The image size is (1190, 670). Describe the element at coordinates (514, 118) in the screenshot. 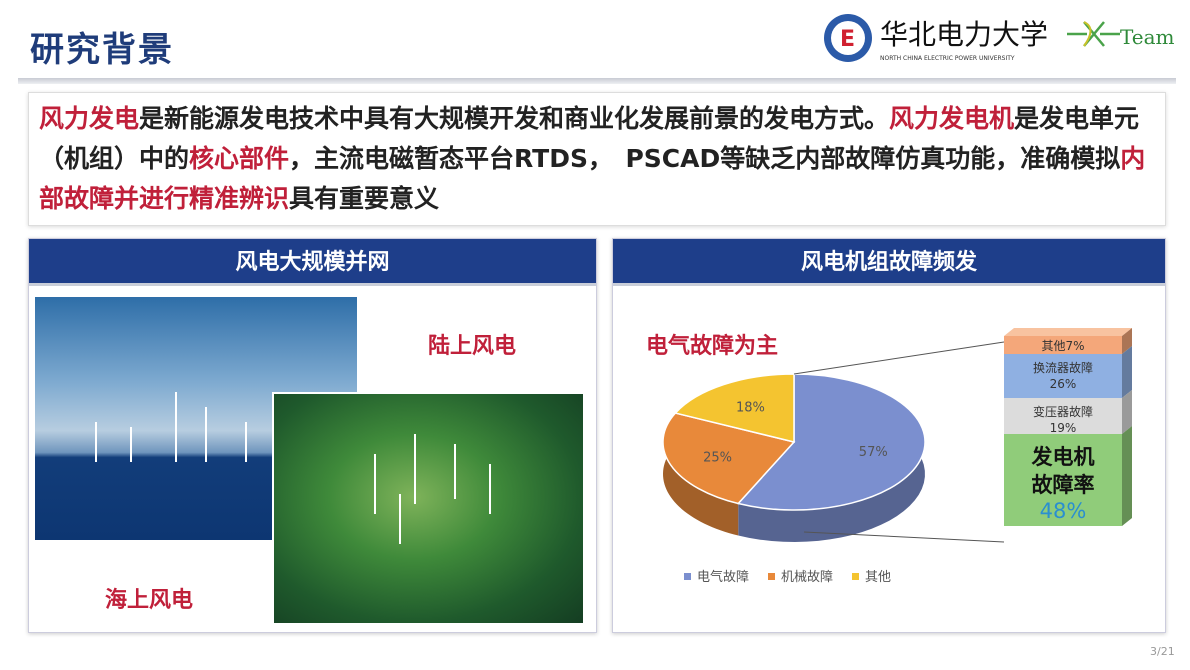

I see `text: 是新能源发电技术中具有大规模开发和商业化发展前景的发电方式。` at that location.